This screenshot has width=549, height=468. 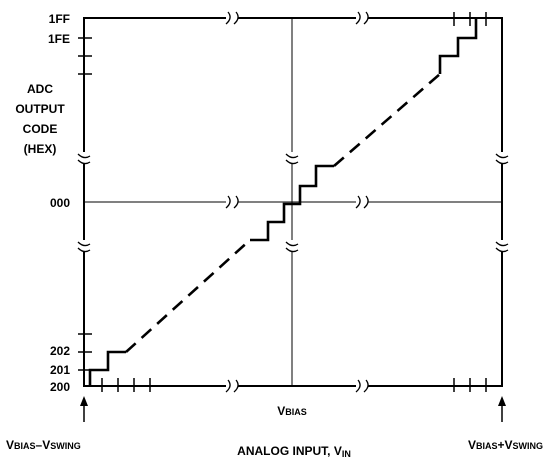 What do you see at coordinates (502, 409) in the screenshot?
I see `right-input-arrow` at bounding box center [502, 409].